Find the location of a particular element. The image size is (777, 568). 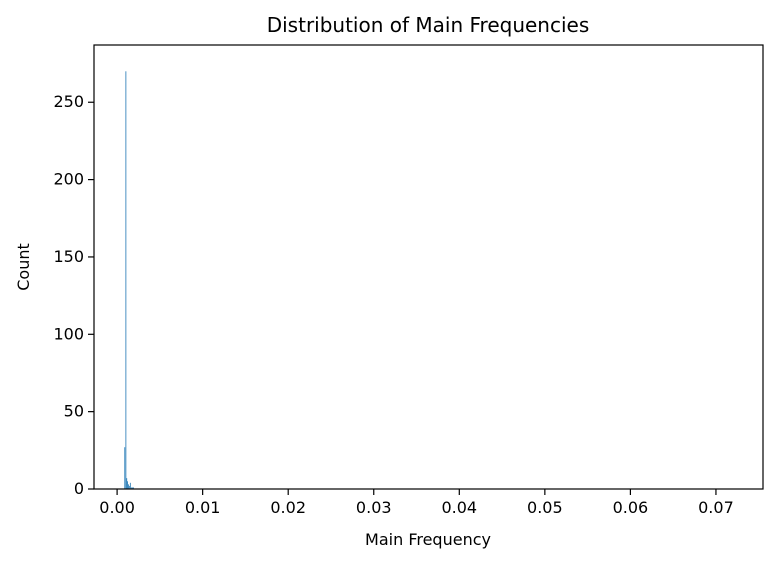

bars-group is located at coordinates (129, 280).